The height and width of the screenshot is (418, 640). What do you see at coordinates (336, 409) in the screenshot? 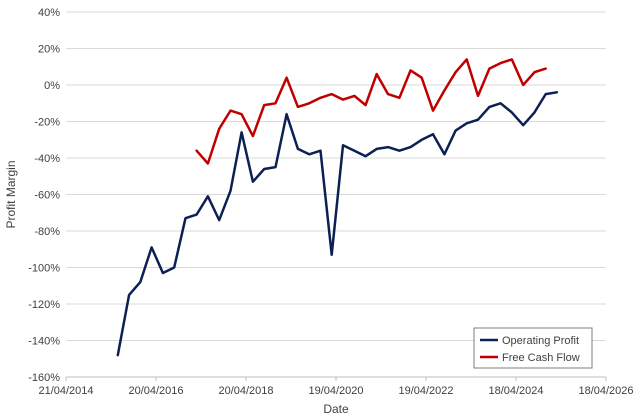
I see `x-axis-title: Date` at bounding box center [336, 409].